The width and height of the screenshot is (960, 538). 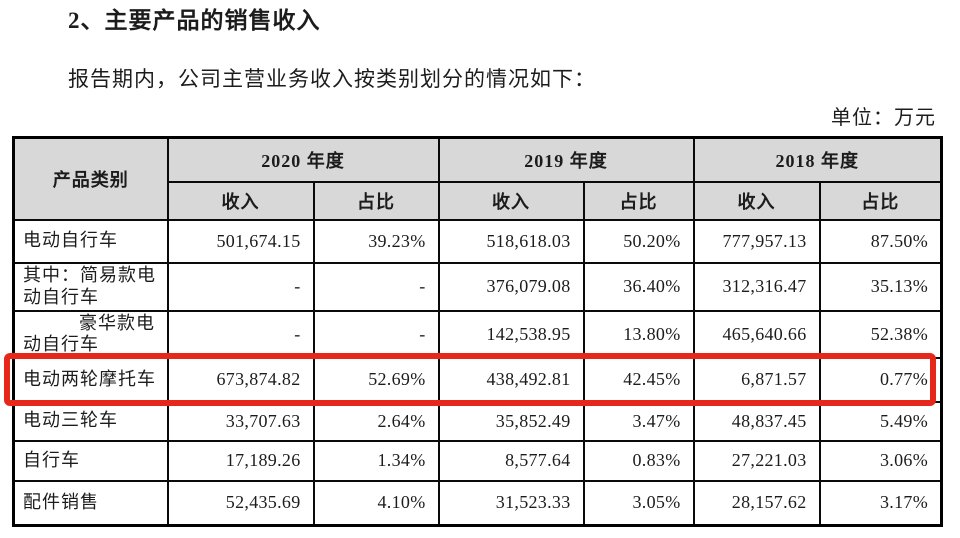 What do you see at coordinates (883, 118) in the screenshot?
I see `unit-label: 单位：万元` at bounding box center [883, 118].